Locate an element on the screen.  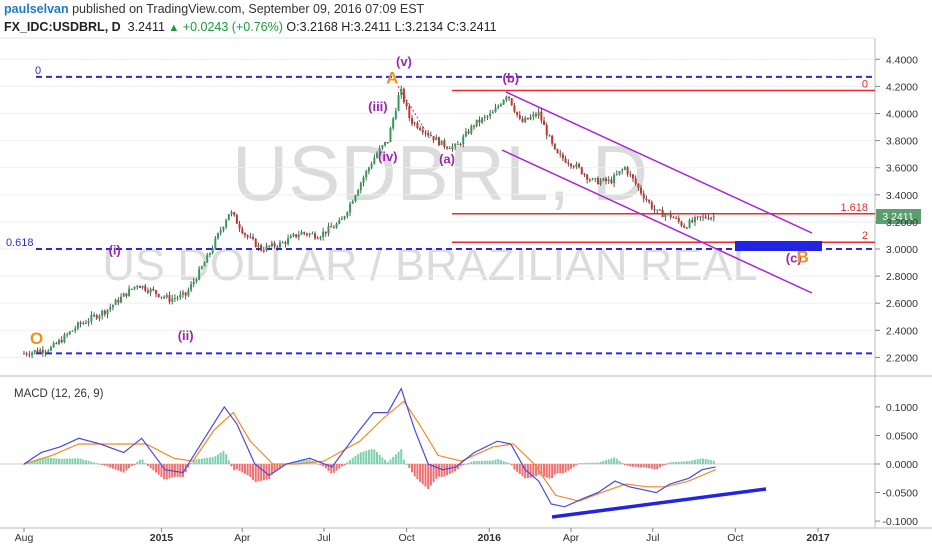
macd-title: MACD (12, 26, 9) is located at coordinates (59, 394).